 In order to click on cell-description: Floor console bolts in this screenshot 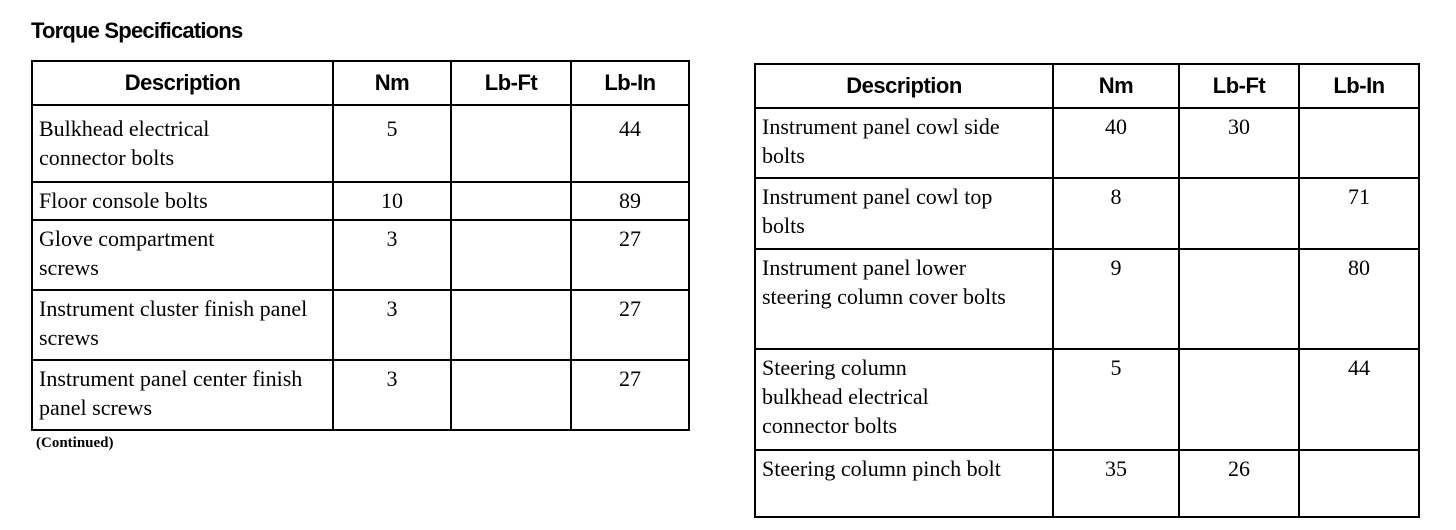, I will do `click(182, 201)`.